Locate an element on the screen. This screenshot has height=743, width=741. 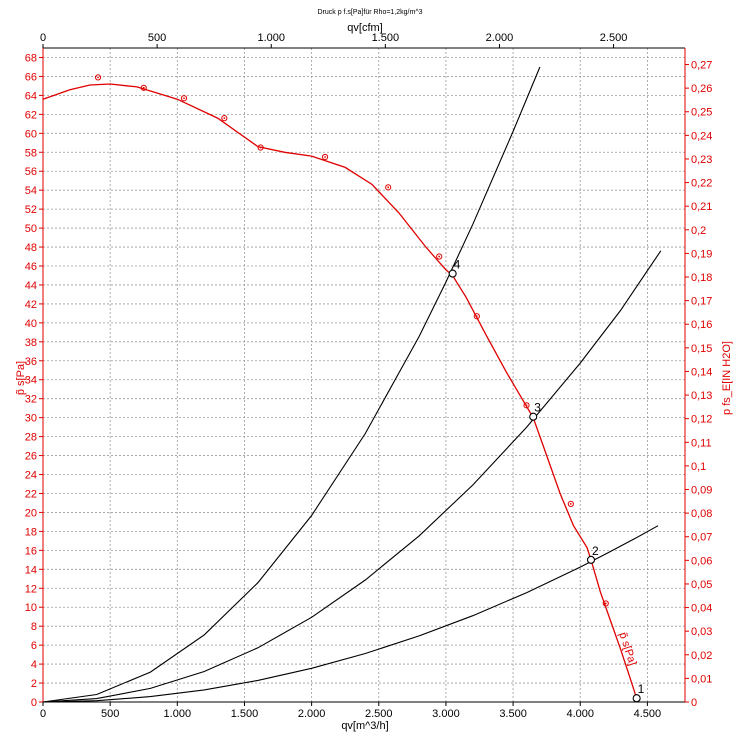
y-tick-label: 32 is located at coordinates (31, 400).